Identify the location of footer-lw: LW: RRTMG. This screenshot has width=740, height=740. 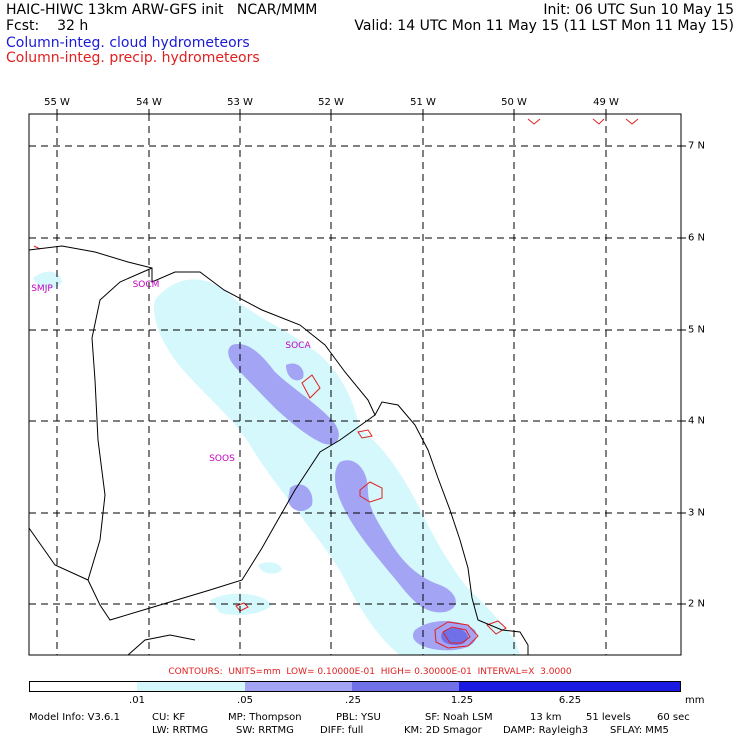
(180, 730).